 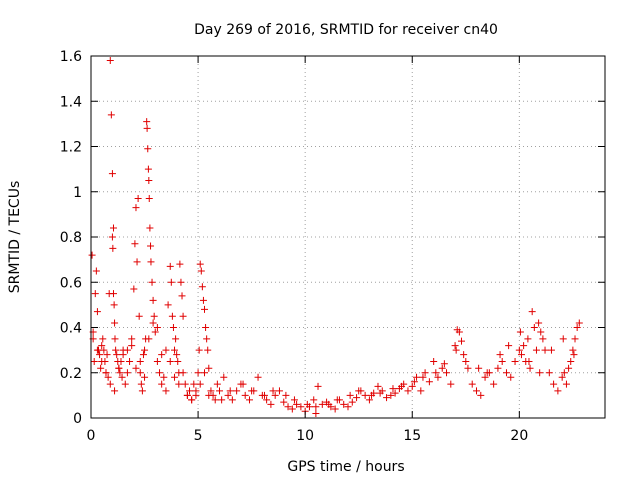 What do you see at coordinates (77, 193) in the screenshot?
I see `y-tick-label: 1` at bounding box center [77, 193].